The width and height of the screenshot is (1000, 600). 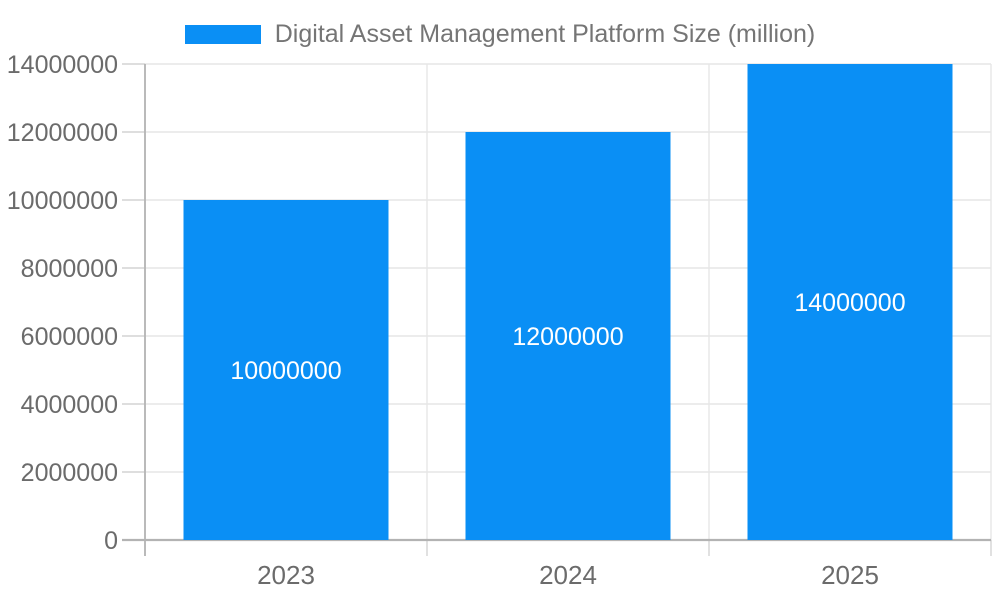 I want to click on bar-value-label: 10000000, so click(x=285, y=371).